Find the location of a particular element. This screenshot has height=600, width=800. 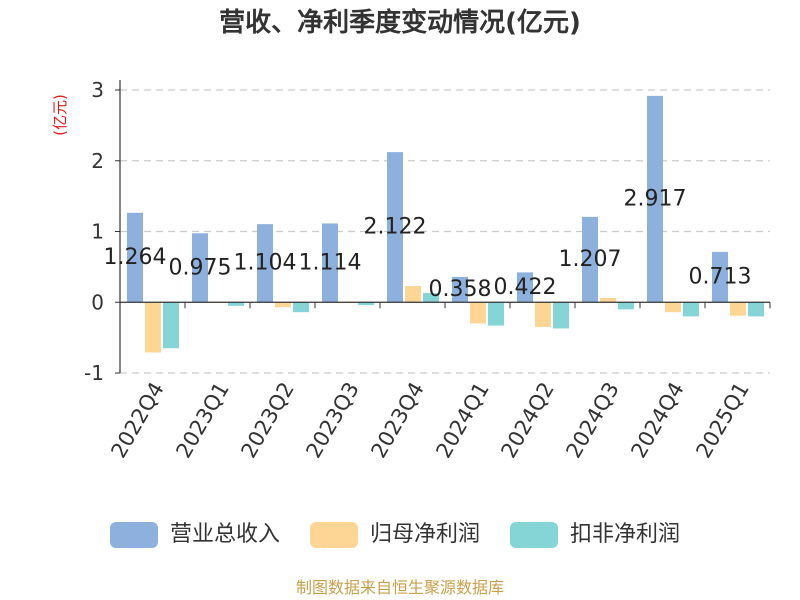

legend-item-revenue: 营业总收入 is located at coordinates (195, 535).